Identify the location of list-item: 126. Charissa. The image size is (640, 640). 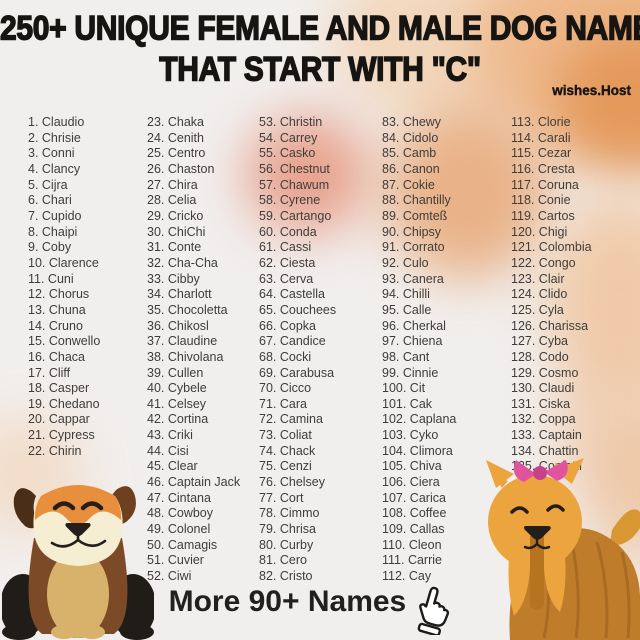
(550, 325).